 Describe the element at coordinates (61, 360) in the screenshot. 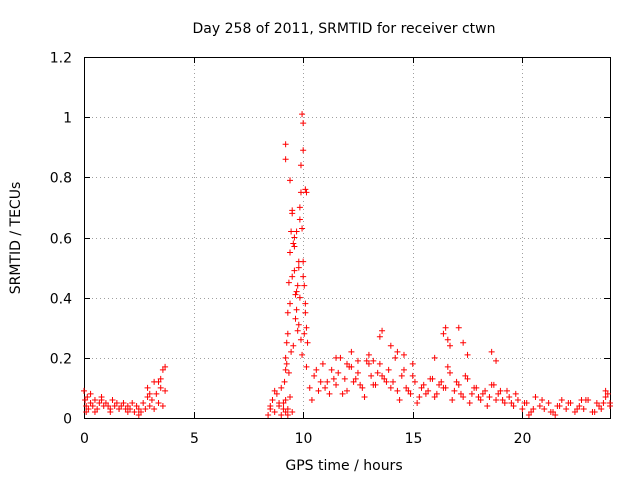

I see `y-tick-label: 0.2` at that location.